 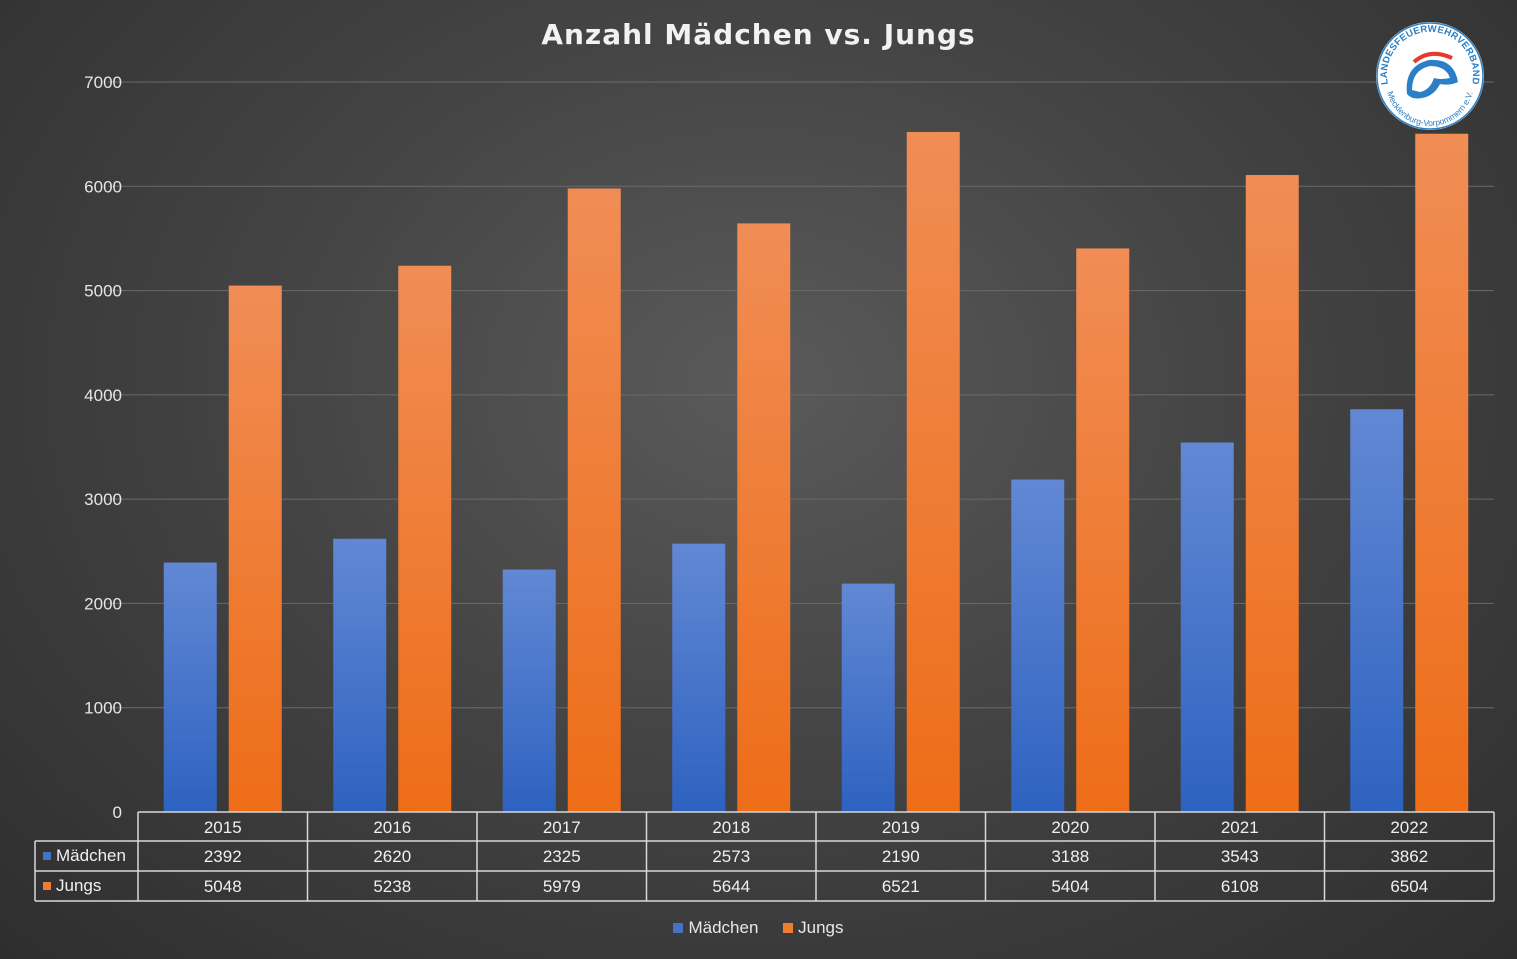 What do you see at coordinates (529, 690) in the screenshot?
I see `bar-maedchen-2017` at bounding box center [529, 690].